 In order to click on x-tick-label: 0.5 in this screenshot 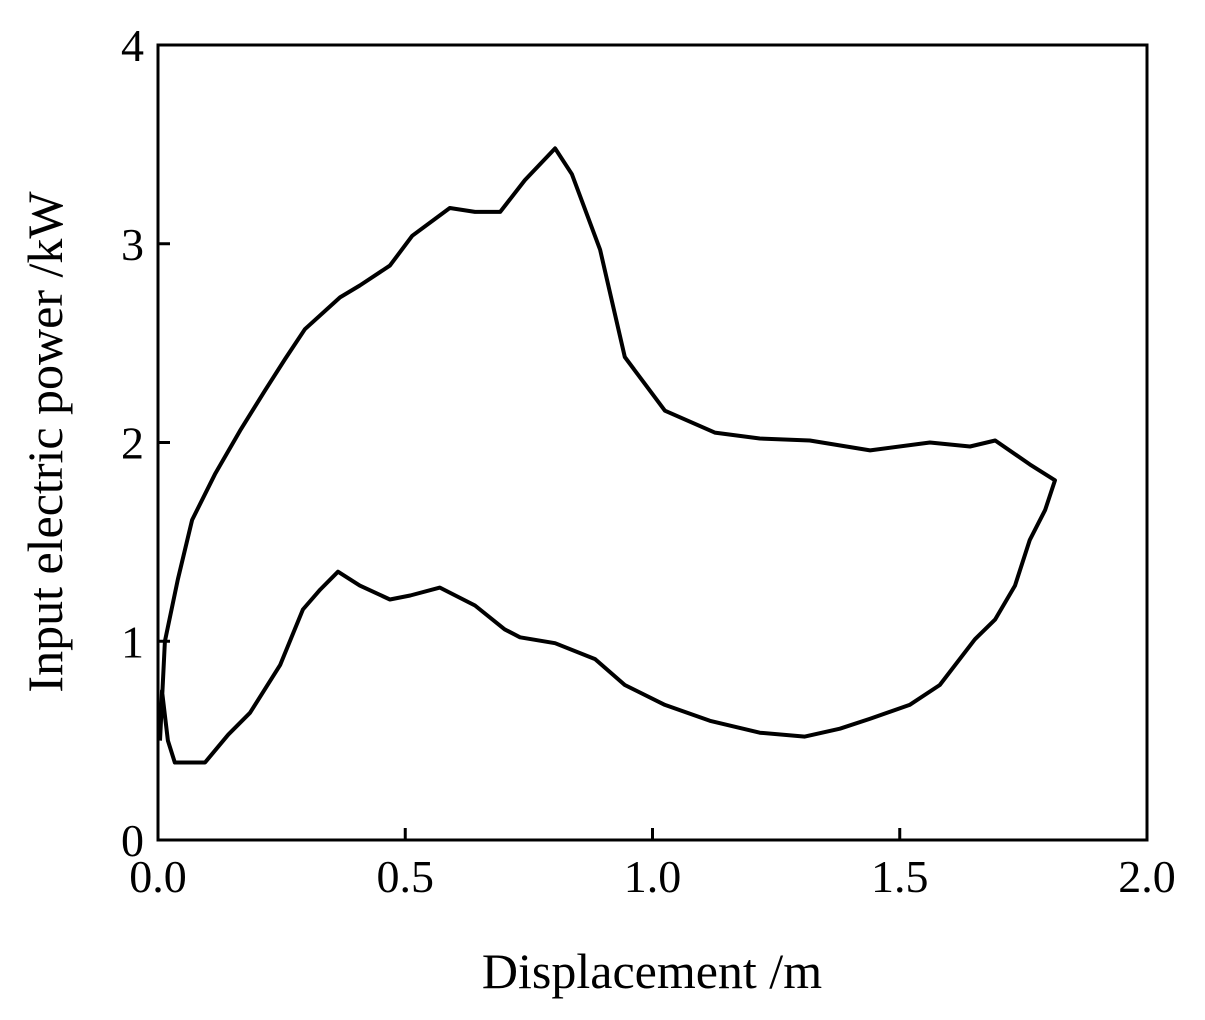, I will do `click(406, 876)`.